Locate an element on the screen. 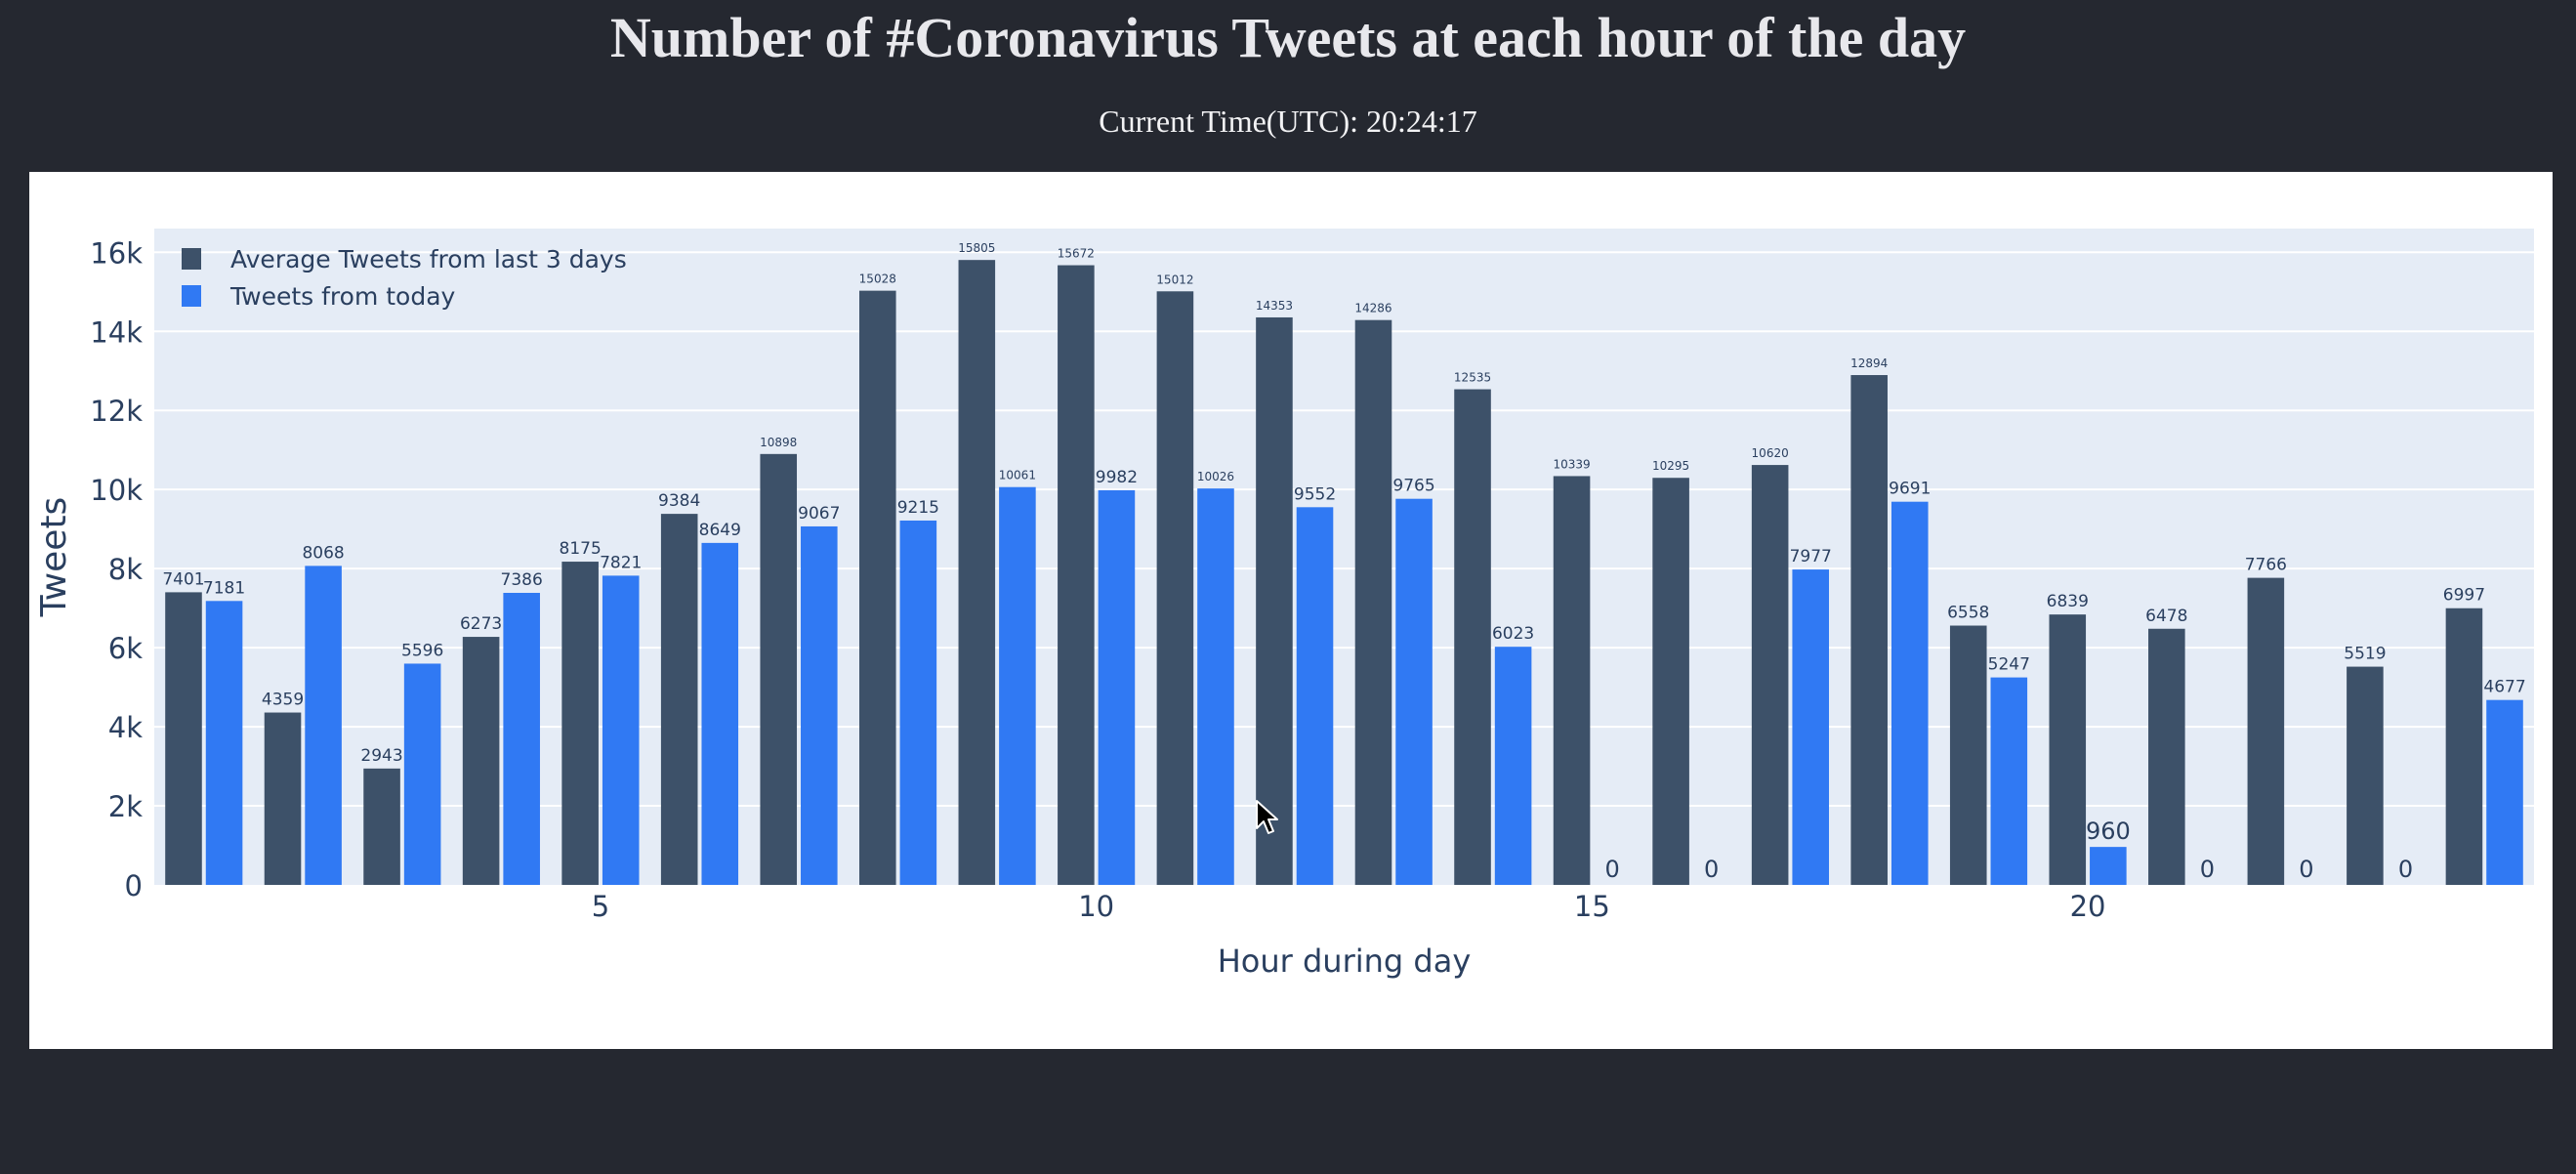 The height and width of the screenshot is (1174, 2576). bar-value-label: 5596 is located at coordinates (422, 650).